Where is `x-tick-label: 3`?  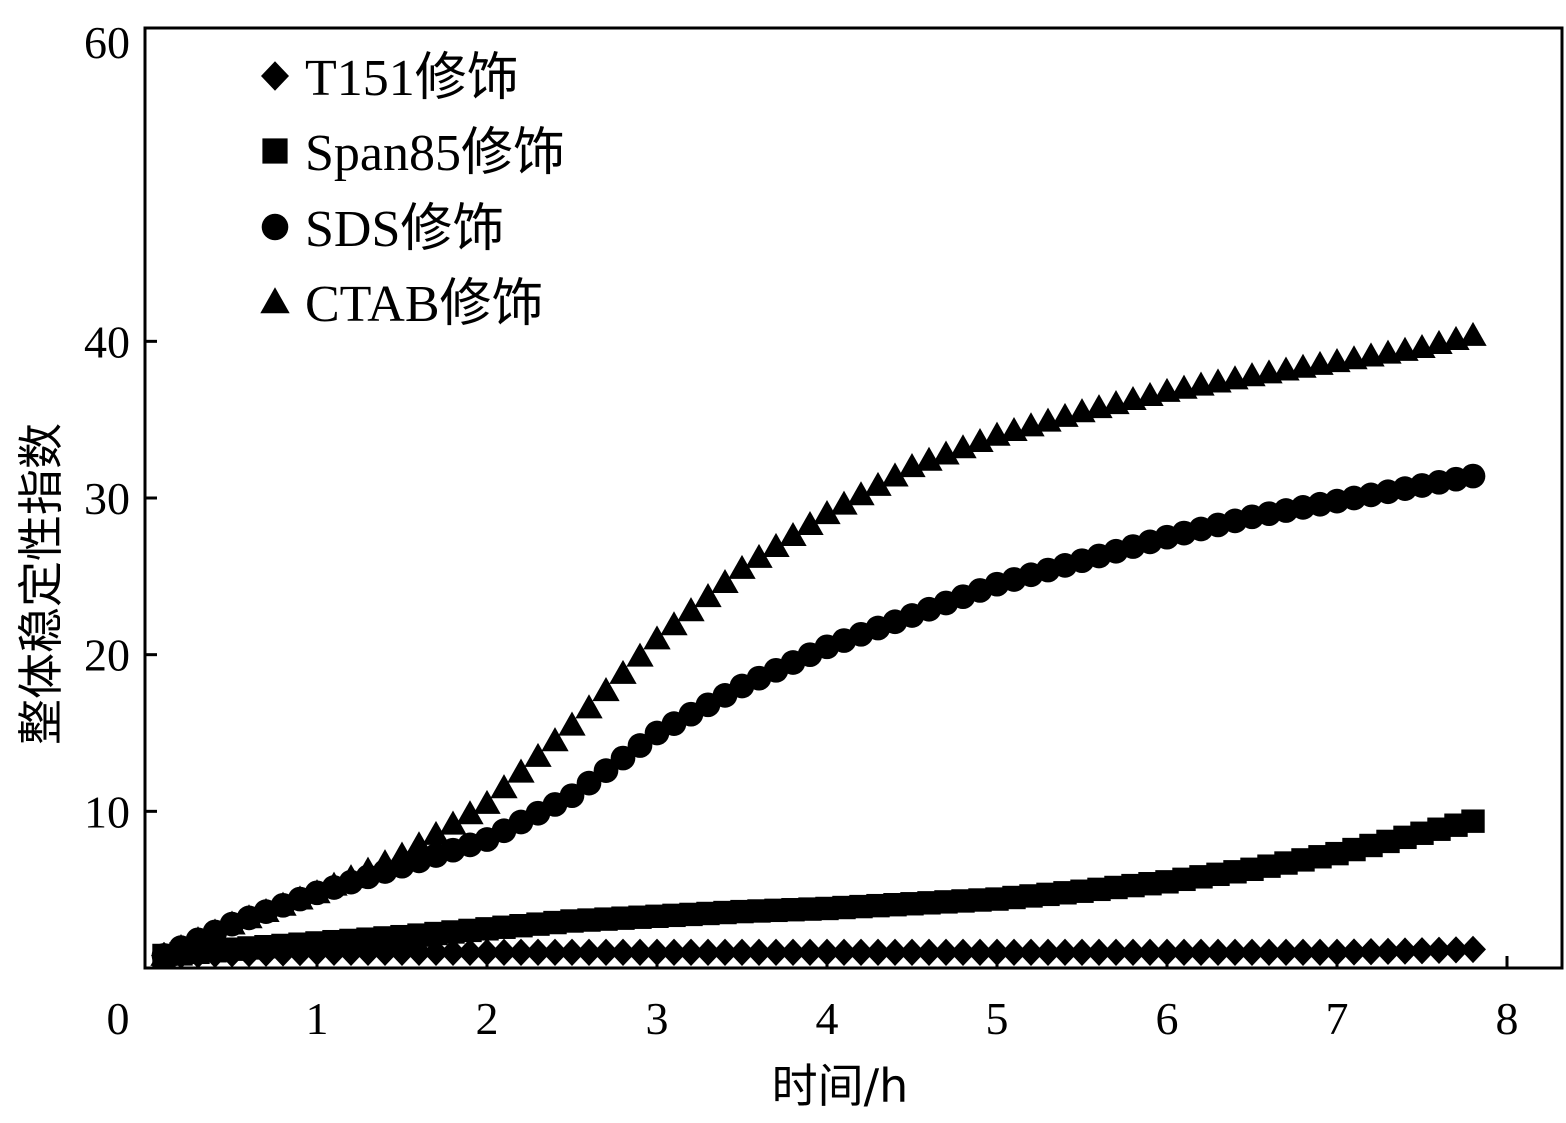 x-tick-label: 3 is located at coordinates (657, 1018).